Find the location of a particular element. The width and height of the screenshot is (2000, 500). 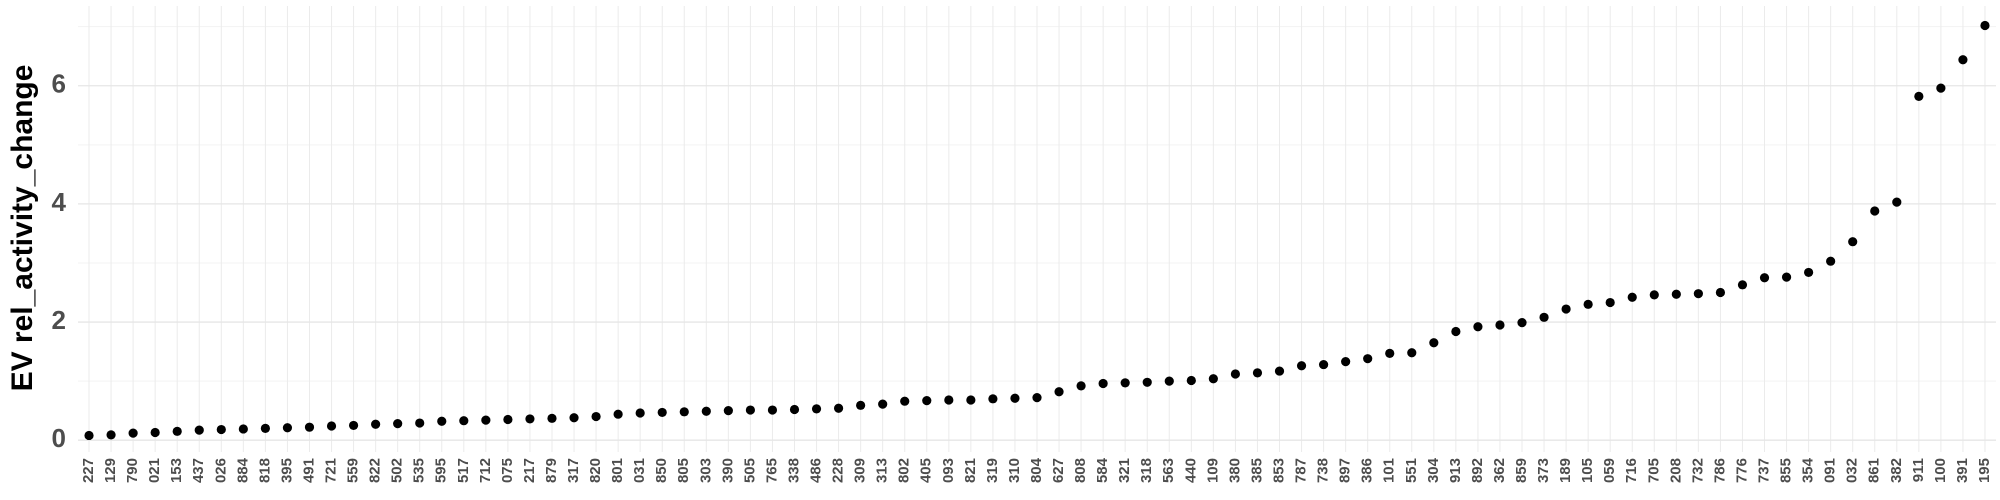

x-tick-label: 195 is located at coordinates (1984, 470).